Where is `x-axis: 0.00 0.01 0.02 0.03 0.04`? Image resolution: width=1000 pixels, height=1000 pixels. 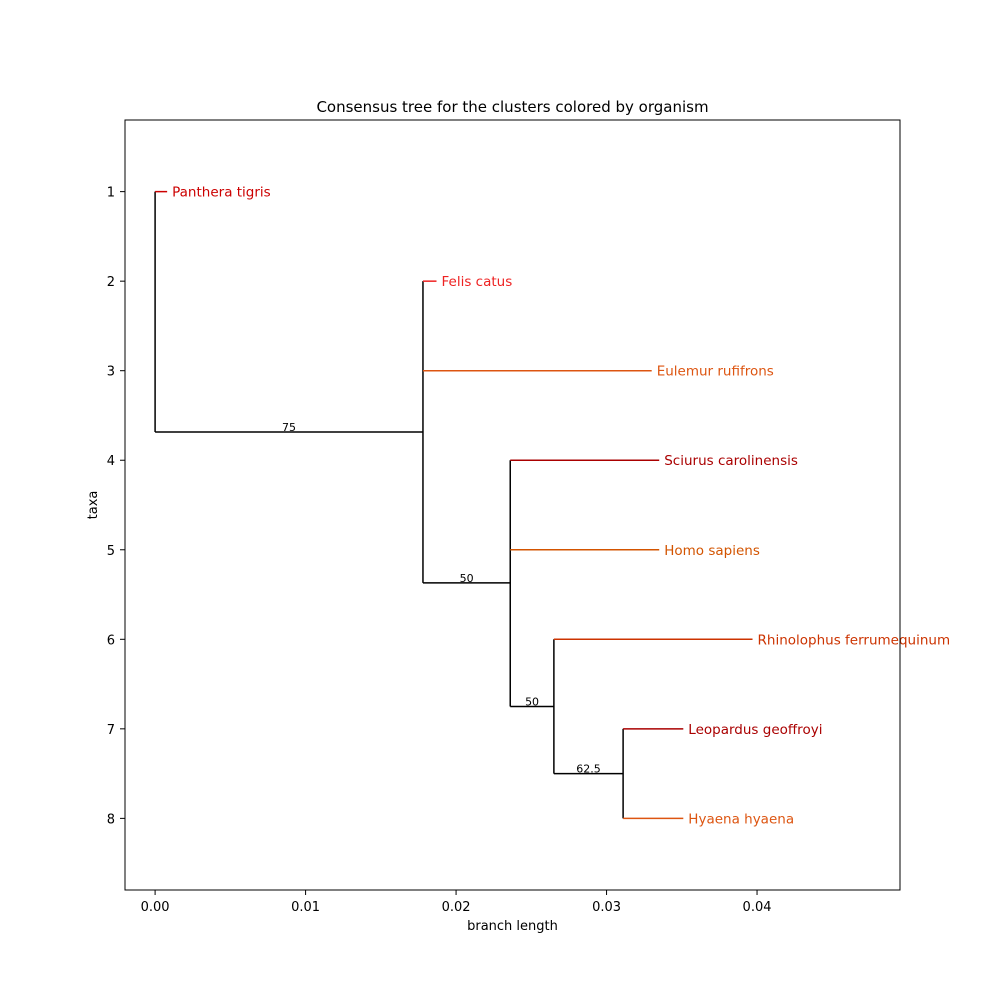 x-axis: 0.00 0.01 0.02 0.03 0.04 is located at coordinates (456, 902).